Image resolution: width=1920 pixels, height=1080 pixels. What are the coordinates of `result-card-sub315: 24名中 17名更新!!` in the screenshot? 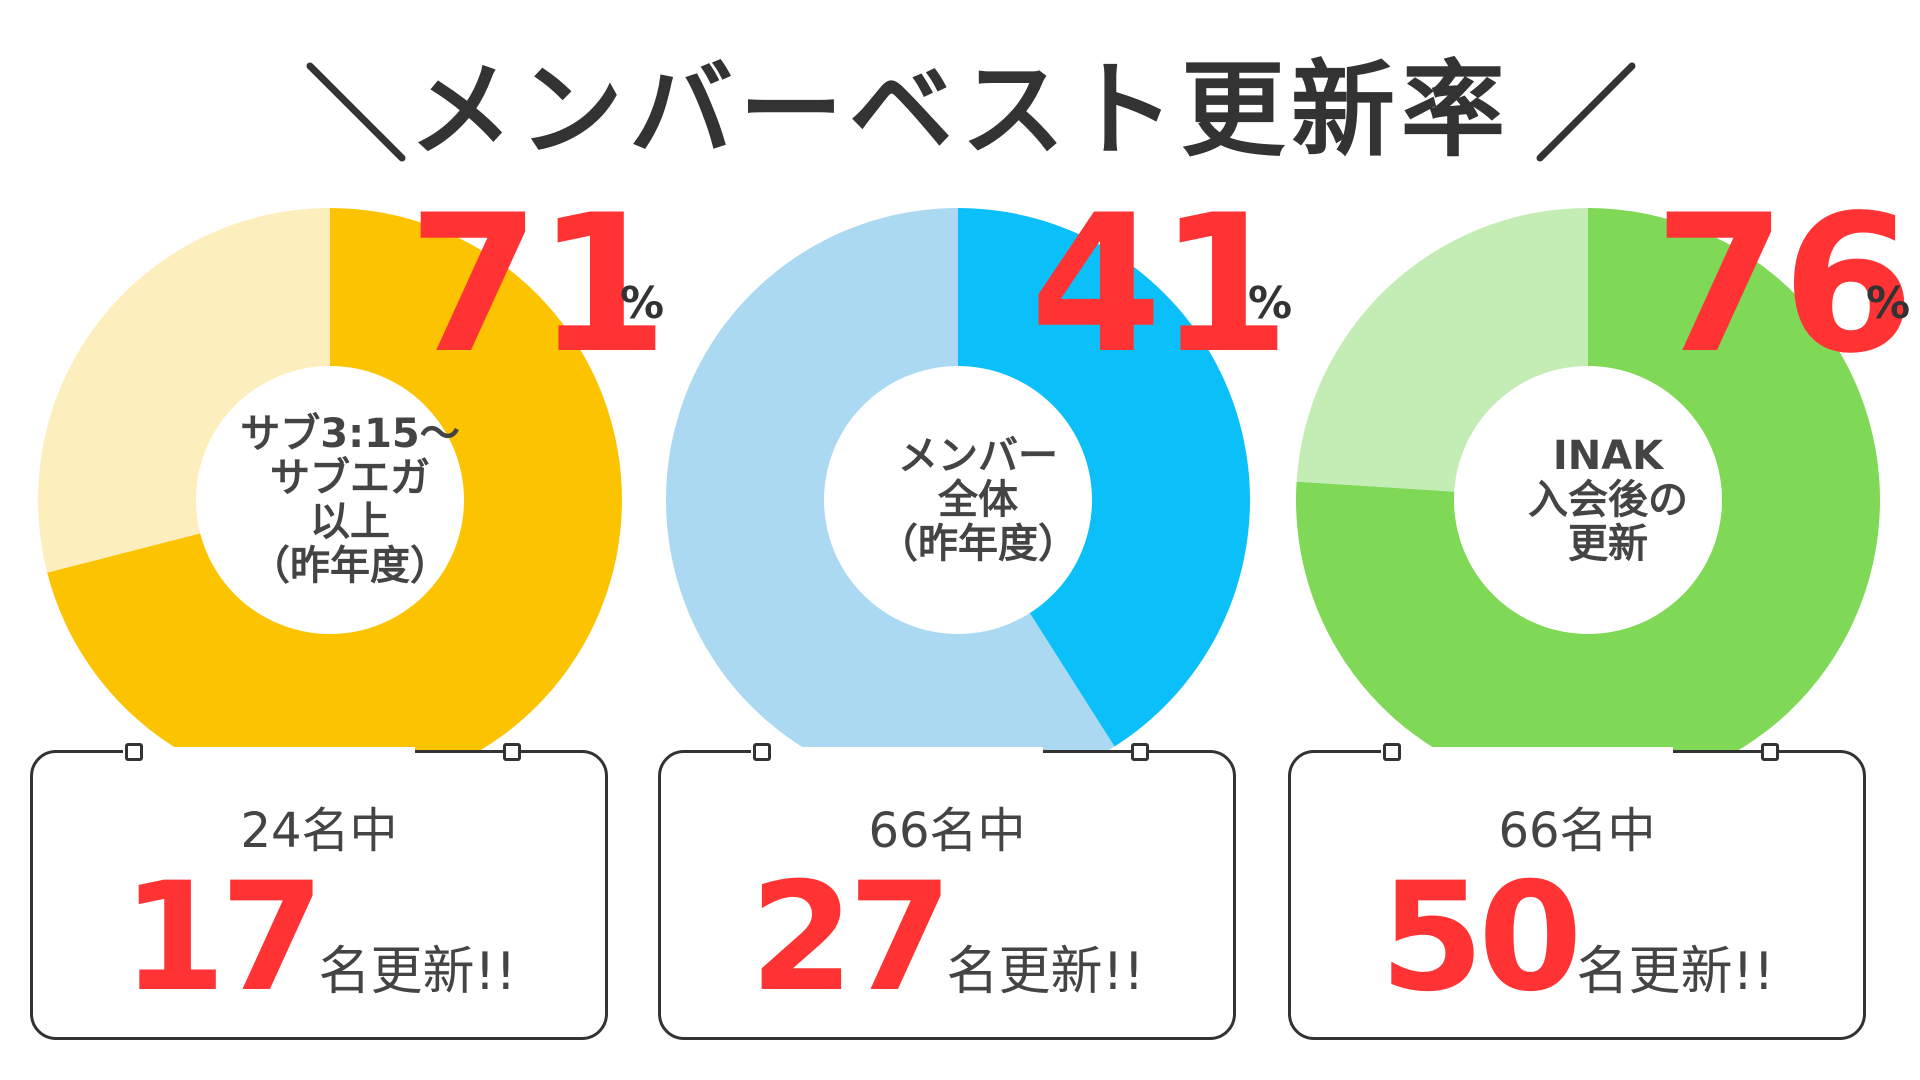 It's located at (319, 891).